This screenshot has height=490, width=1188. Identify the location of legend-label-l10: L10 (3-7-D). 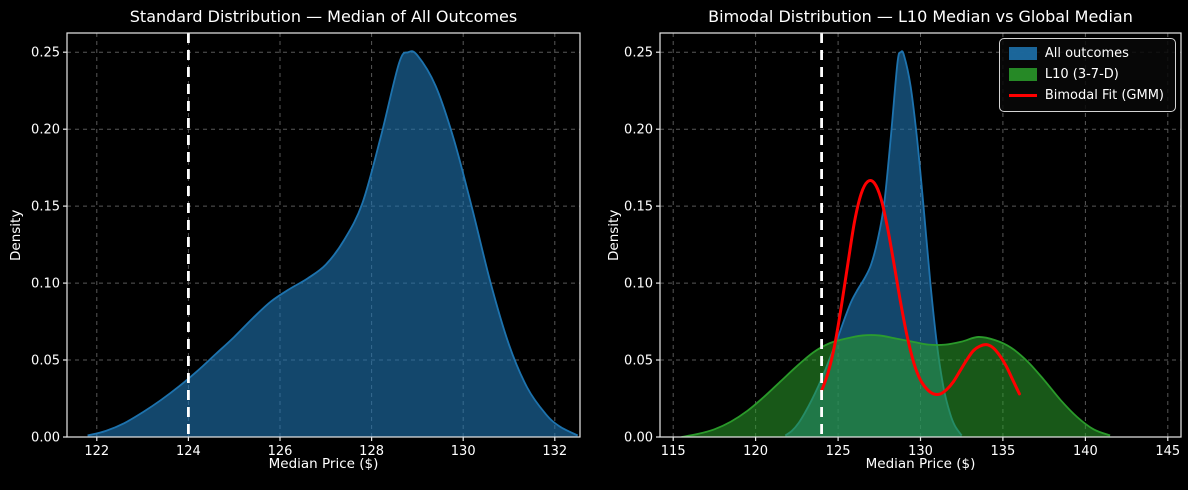
(1081, 74).